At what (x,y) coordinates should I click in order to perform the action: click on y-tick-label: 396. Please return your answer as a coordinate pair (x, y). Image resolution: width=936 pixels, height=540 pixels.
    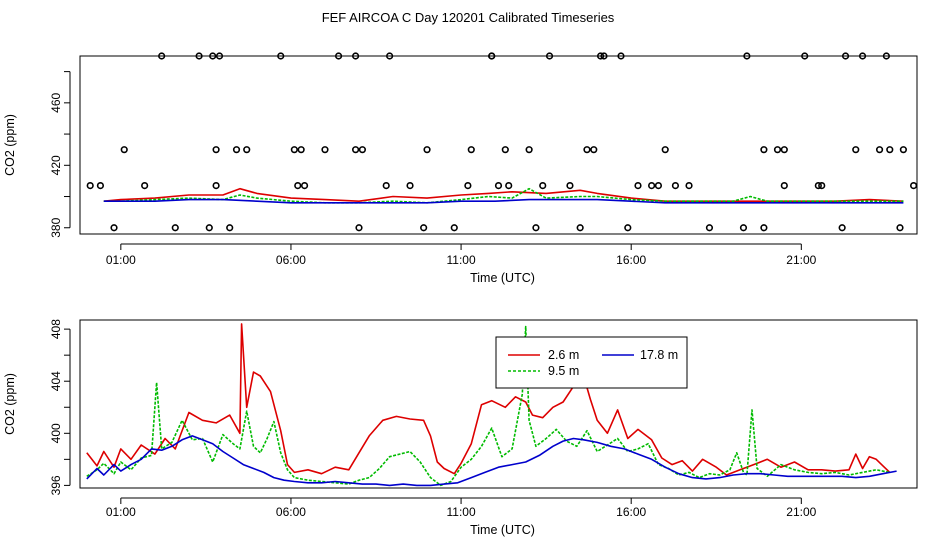
    Looking at the image, I should click on (56, 485).